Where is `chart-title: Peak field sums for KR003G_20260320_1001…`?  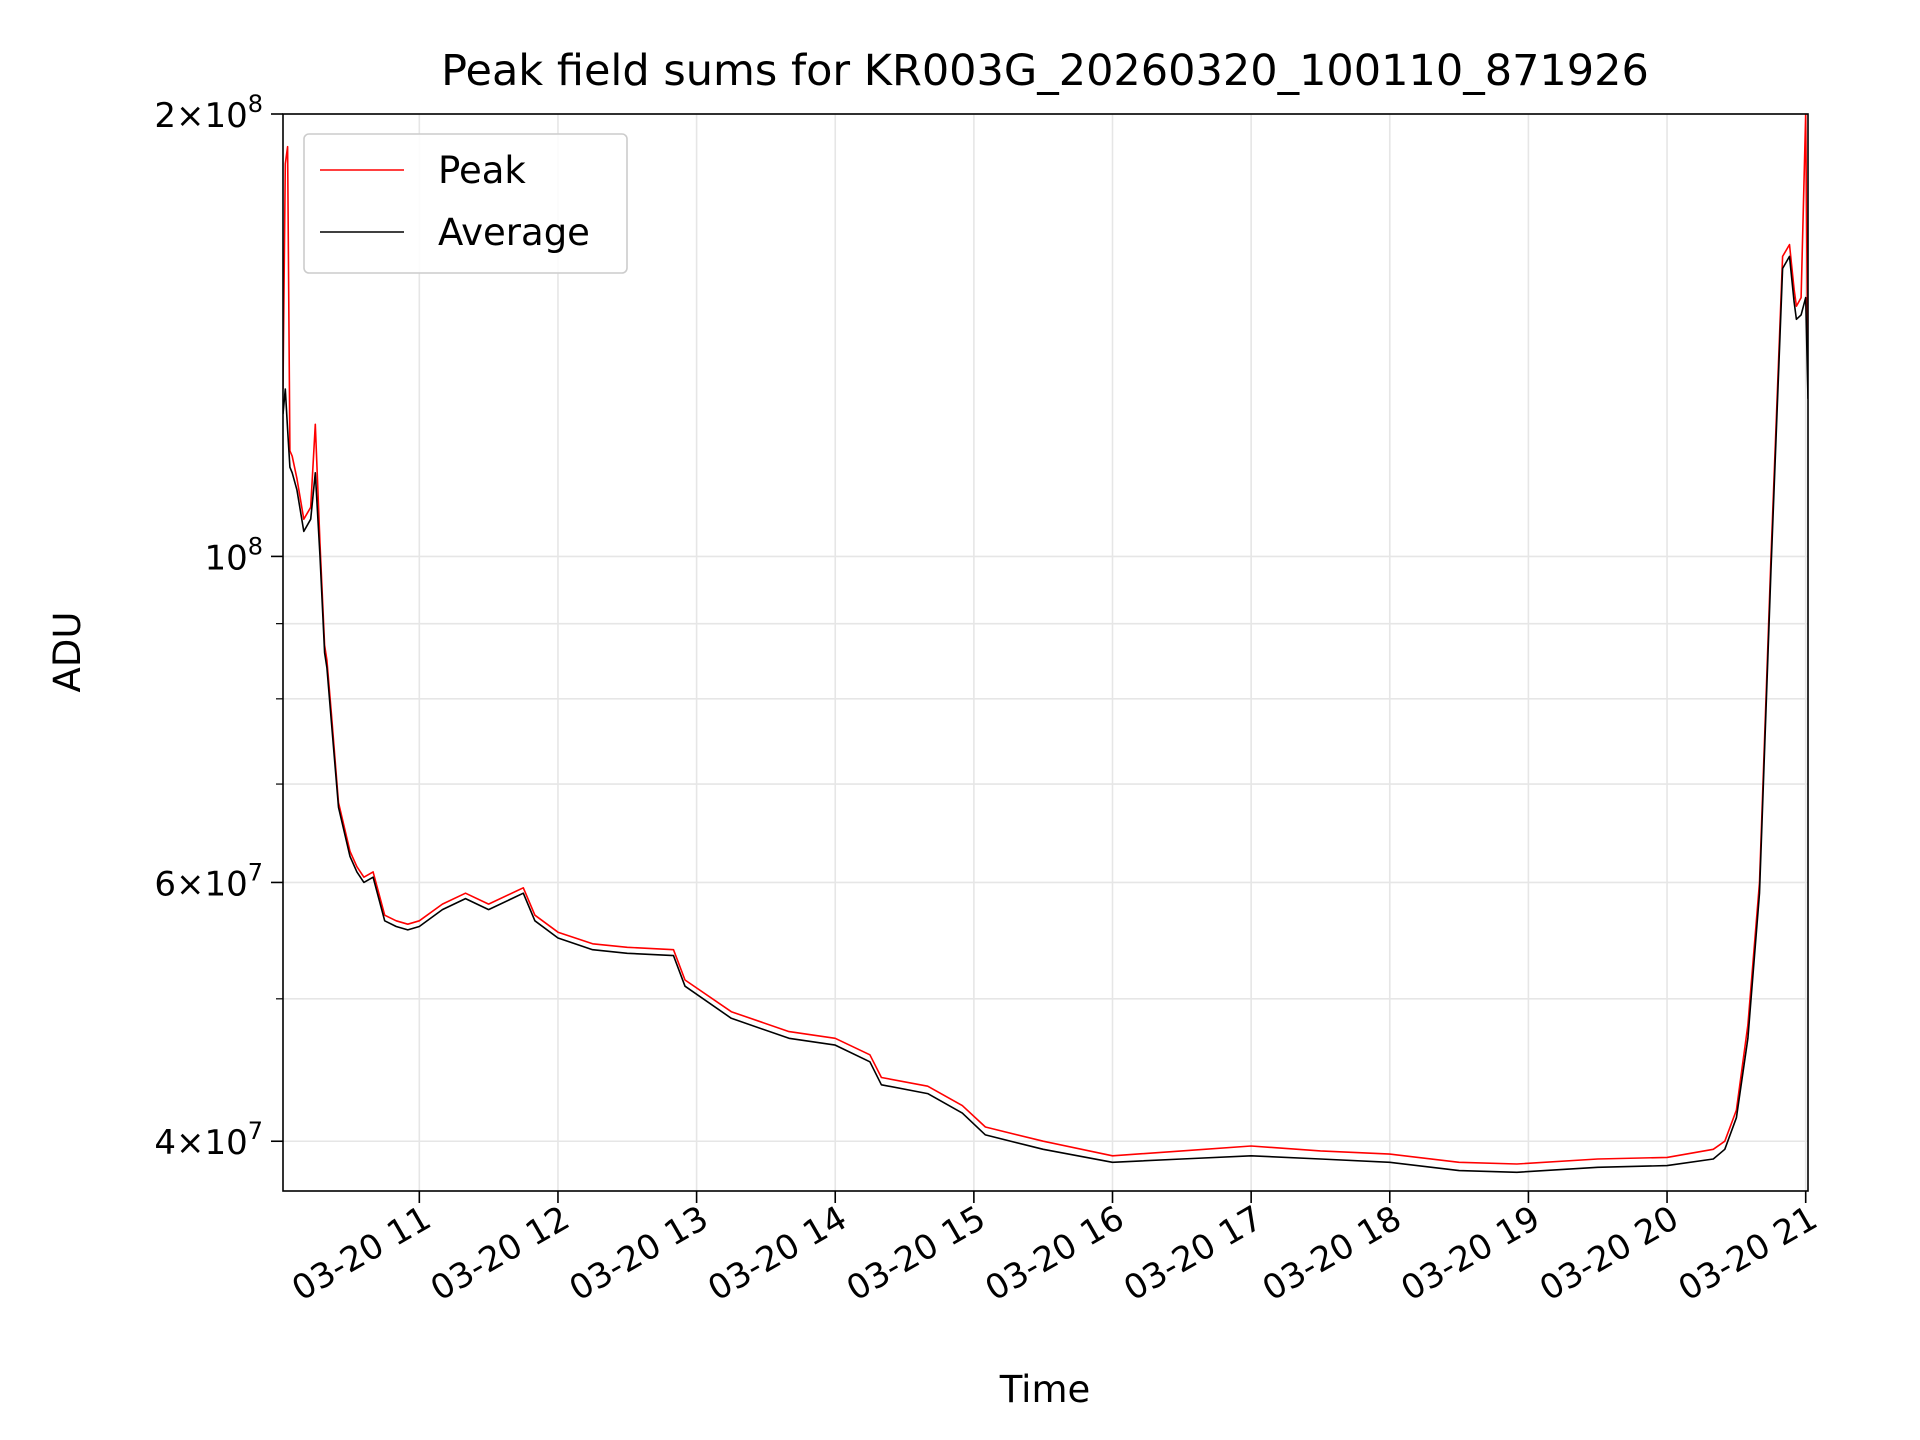 chart-title: Peak field sums for KR003G_20260320_1001… is located at coordinates (1045, 71).